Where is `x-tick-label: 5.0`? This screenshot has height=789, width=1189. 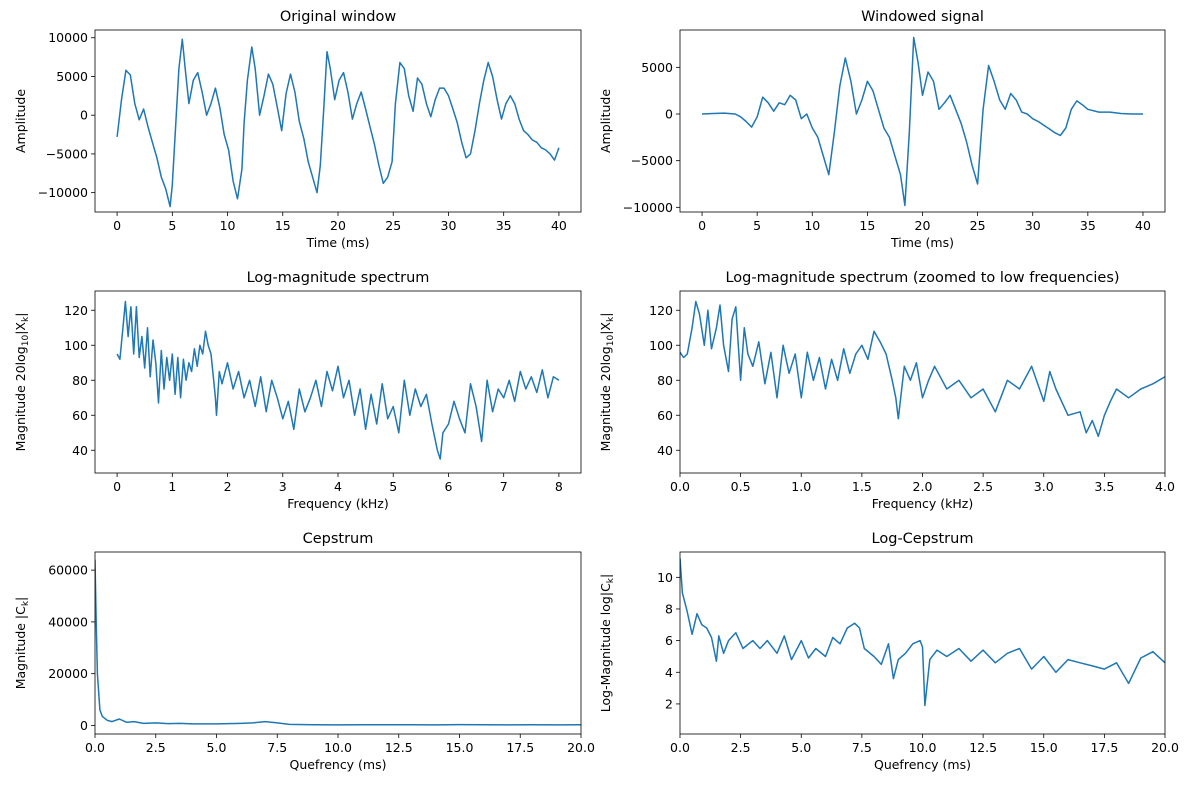
x-tick-label: 5.0 is located at coordinates (217, 747).